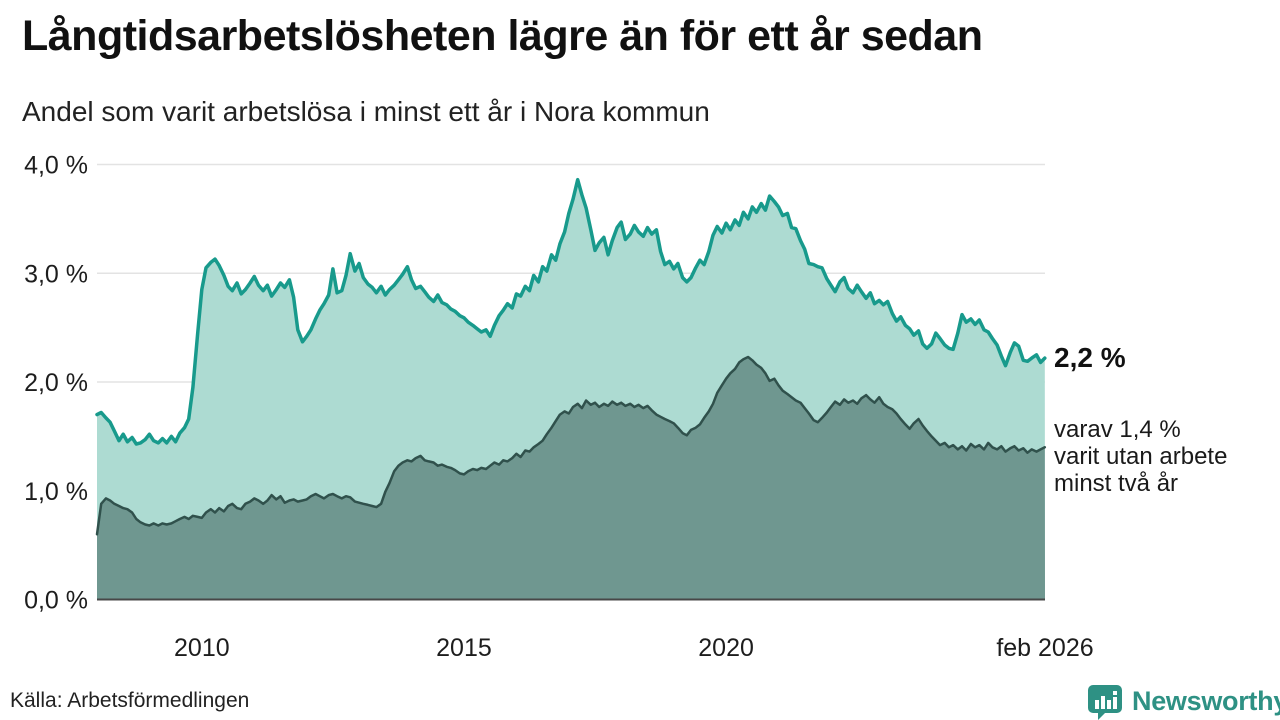  Describe the element at coordinates (464, 648) in the screenshot. I see `x-tick-label: 2015` at that location.